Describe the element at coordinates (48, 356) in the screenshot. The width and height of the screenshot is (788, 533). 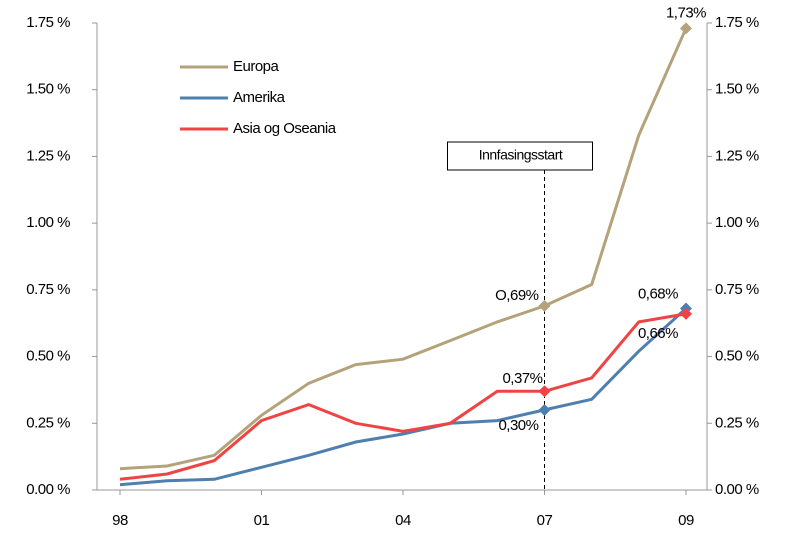
I see `y-tick-label: 0.50 %` at that location.